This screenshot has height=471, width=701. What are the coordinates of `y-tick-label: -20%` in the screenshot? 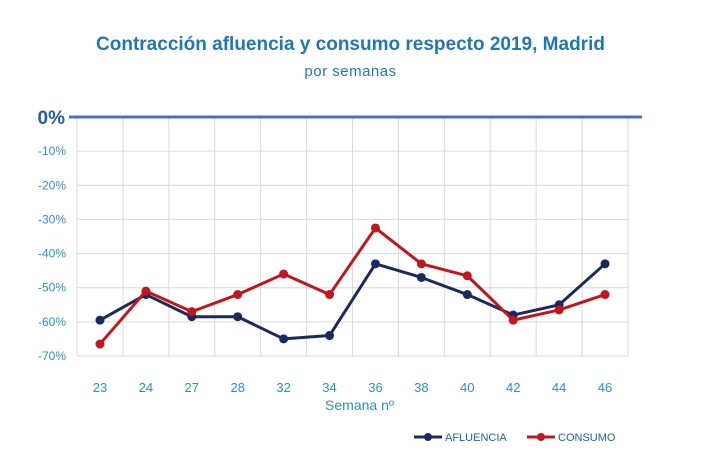 It's located at (52, 185).